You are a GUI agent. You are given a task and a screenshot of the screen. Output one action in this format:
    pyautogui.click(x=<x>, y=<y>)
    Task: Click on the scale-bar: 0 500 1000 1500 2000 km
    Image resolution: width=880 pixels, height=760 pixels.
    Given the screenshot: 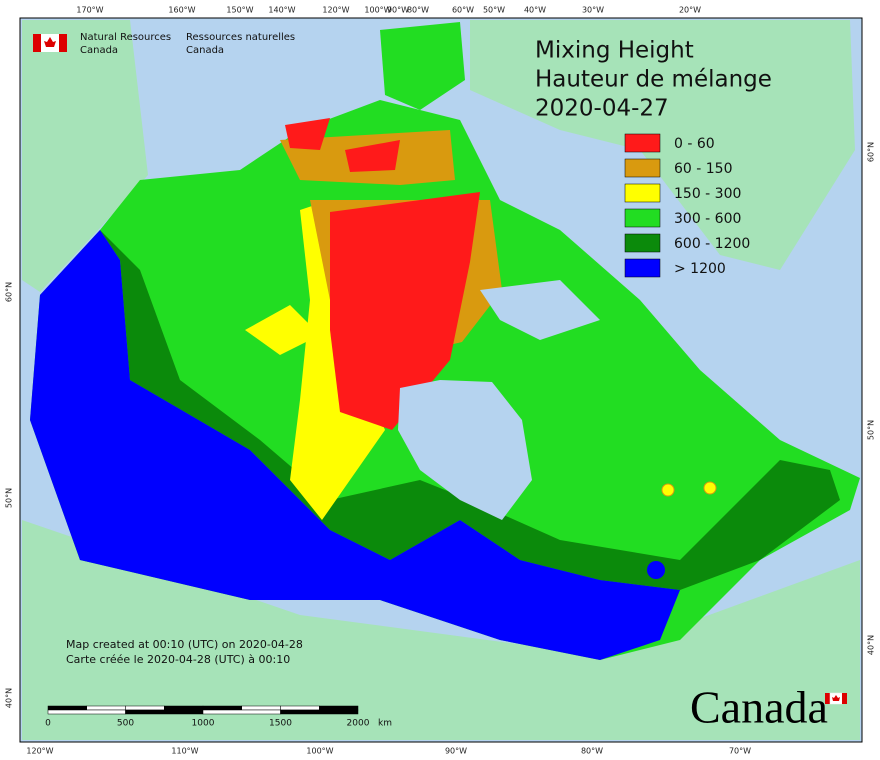 What is the action you would take?
    pyautogui.click(x=218, y=717)
    